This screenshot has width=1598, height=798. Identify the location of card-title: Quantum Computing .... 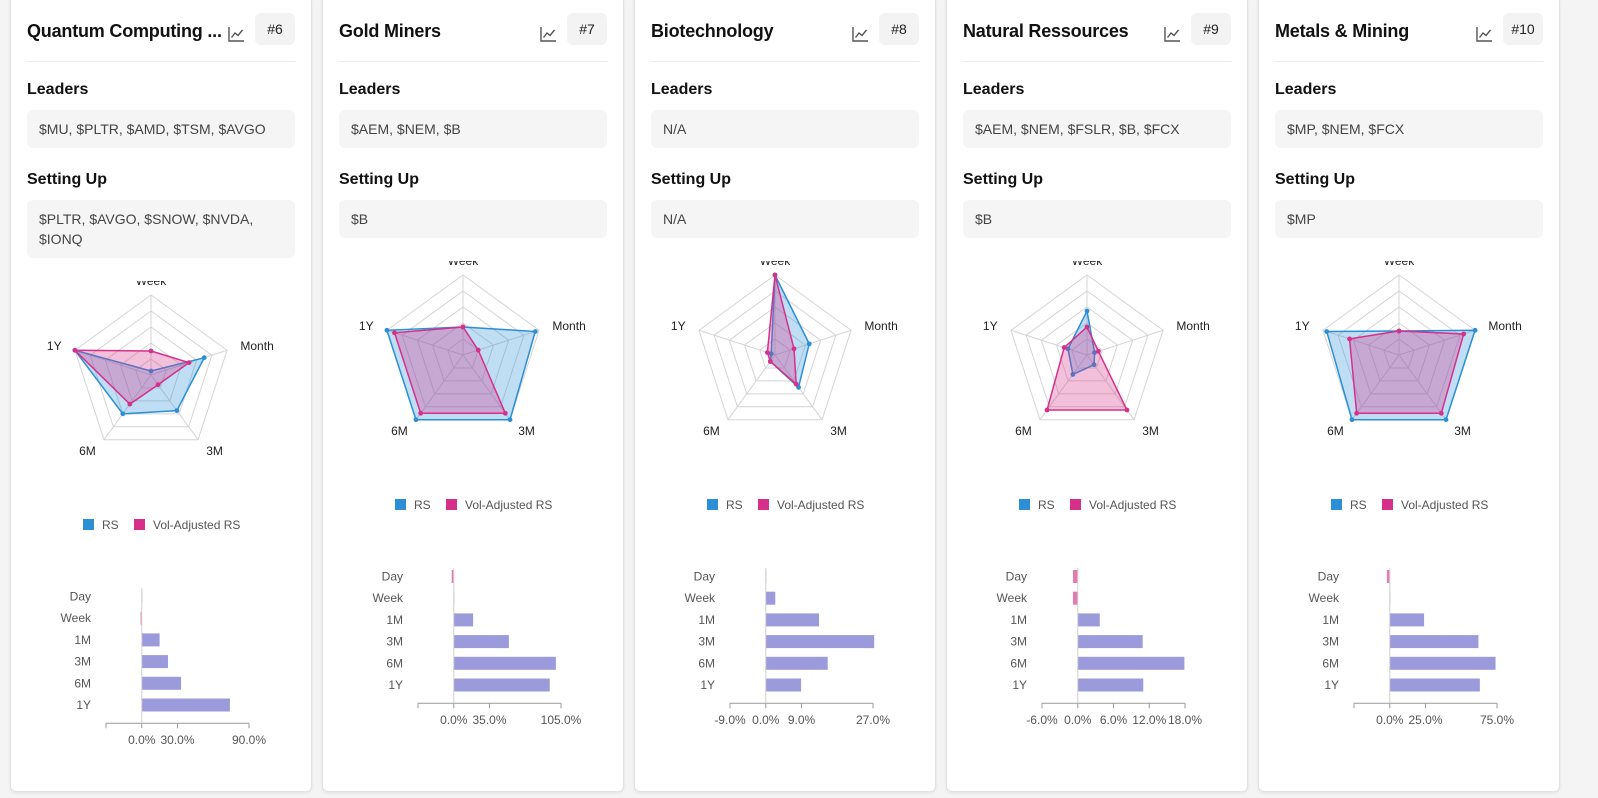
(124, 31).